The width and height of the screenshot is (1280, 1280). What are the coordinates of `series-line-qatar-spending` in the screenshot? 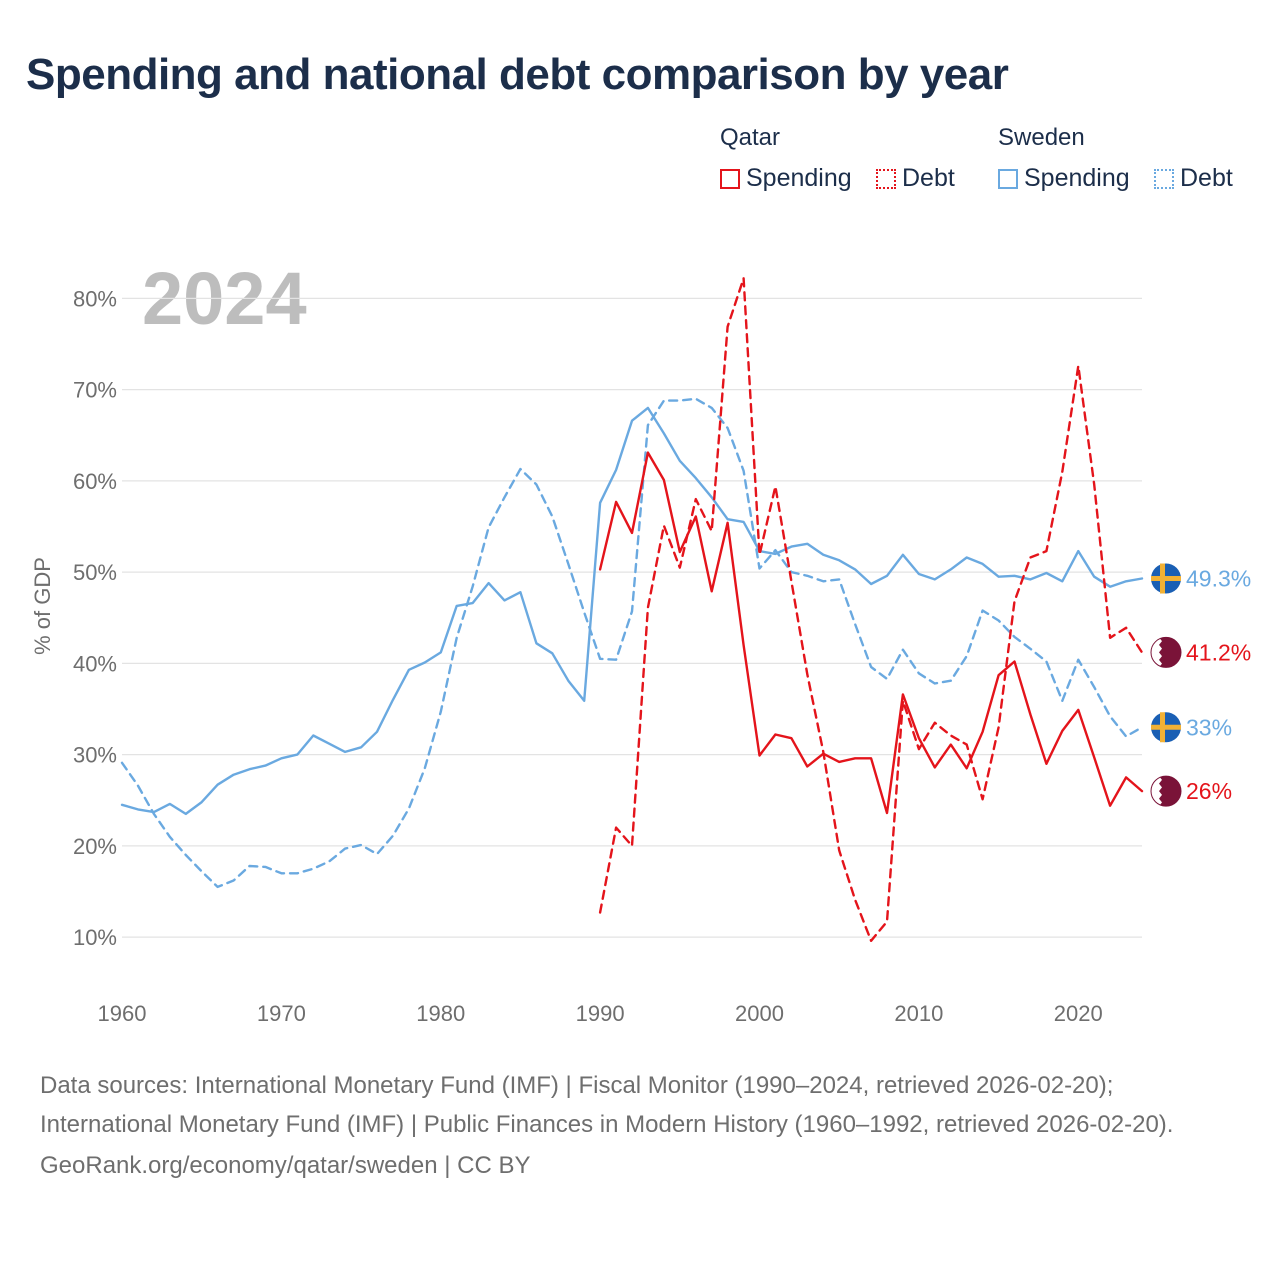 It's located at (871, 633).